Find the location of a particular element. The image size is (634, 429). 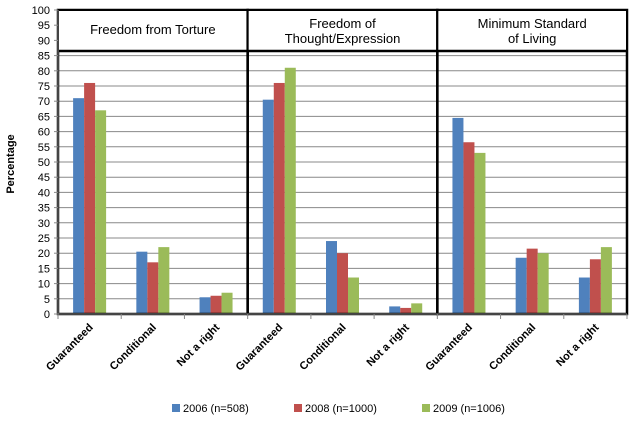

y-tick-label: 55 is located at coordinates (44, 148).